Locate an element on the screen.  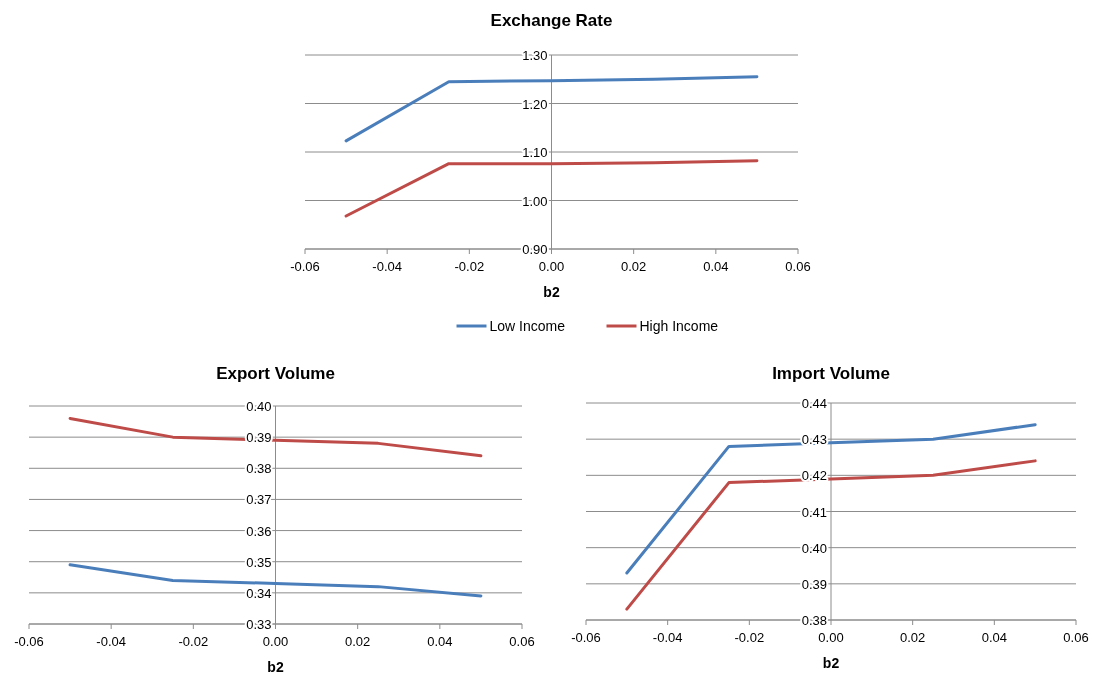
chart-title: Exchange Rate is located at coordinates (551, 20).